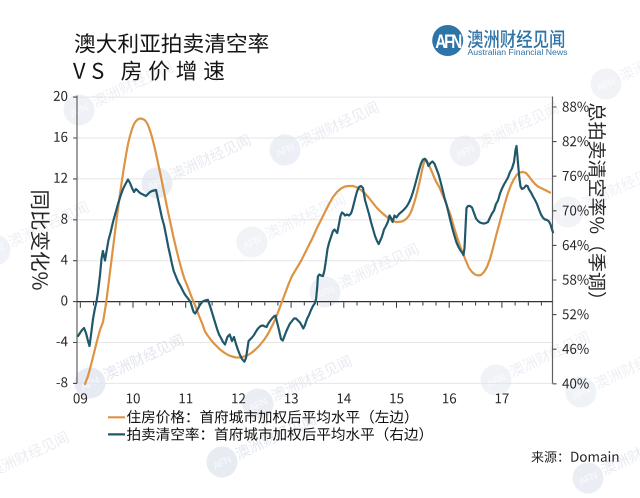 Image resolution: width=640 pixels, height=498 pixels. Describe the element at coordinates (448, 41) in the screenshot. I see `svg-text: AFN` at that location.